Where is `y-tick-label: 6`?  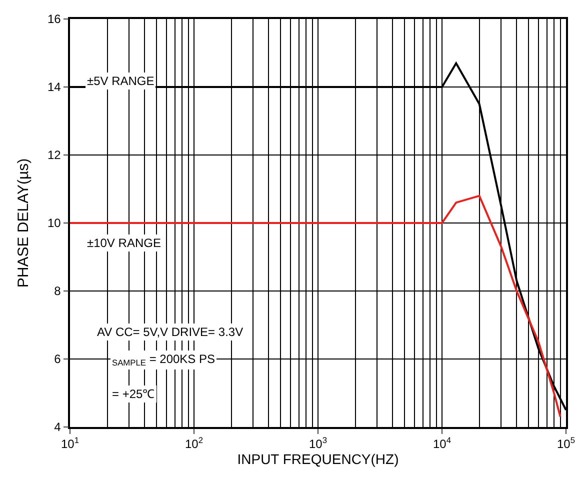 y-tick-label: 6 is located at coordinates (58, 359).